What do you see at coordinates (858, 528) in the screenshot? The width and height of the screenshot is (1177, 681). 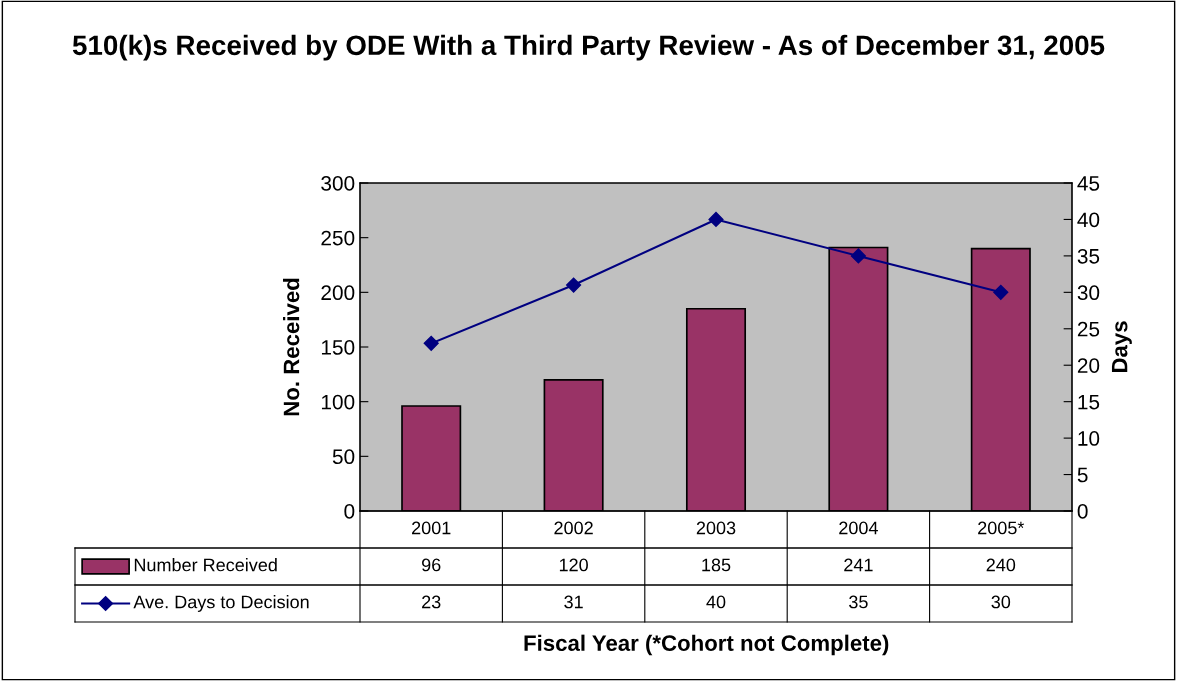 I see `x-tick-label: 2004` at bounding box center [858, 528].